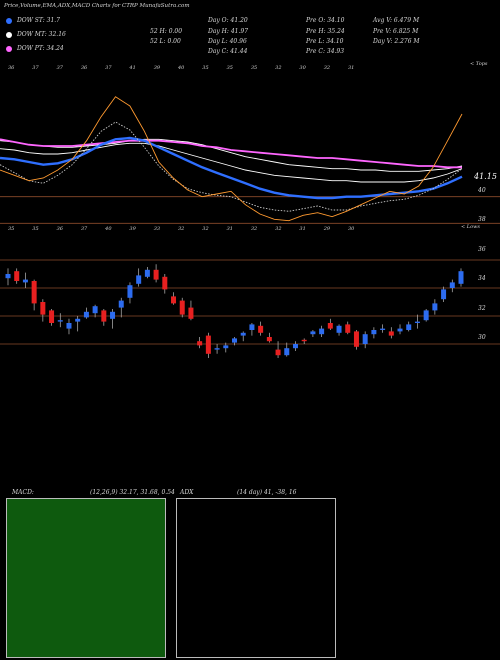  What do you see at coordinates (60, 229) in the screenshot?
I see `ema-bottom-label: 36` at bounding box center [60, 229].